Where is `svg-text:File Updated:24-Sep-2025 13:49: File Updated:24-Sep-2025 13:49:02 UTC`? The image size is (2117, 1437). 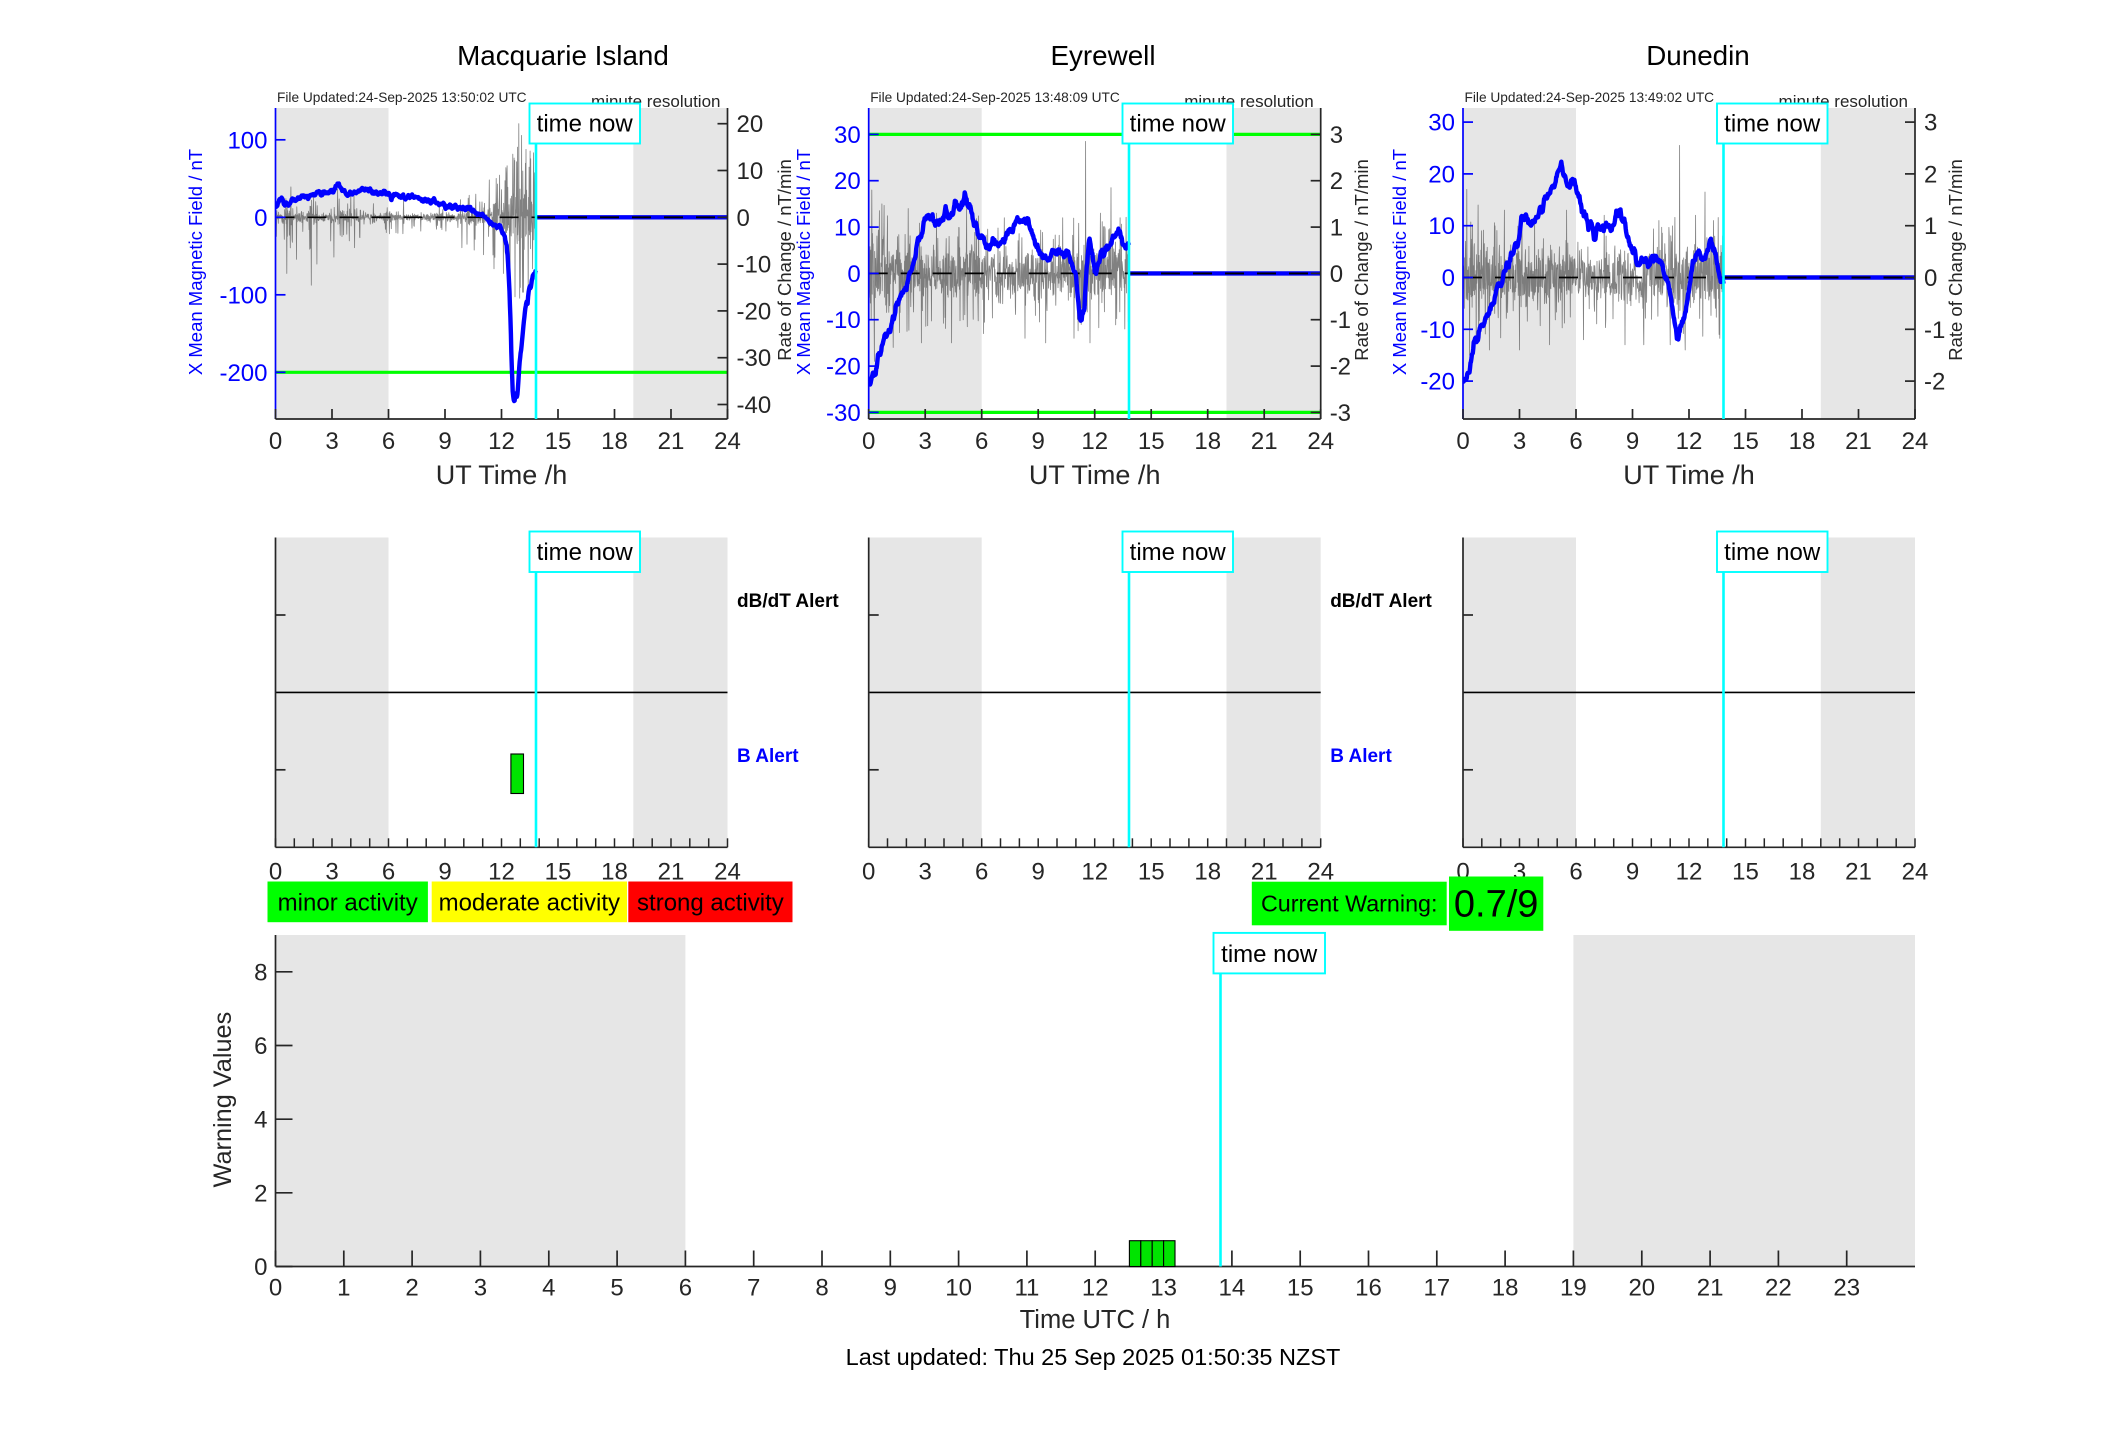 svg-text:File Updated:24-Sep-2025 13:49: File Updated:24-Sep-2025 13:49:02 UTC is located at coordinates (1590, 97).